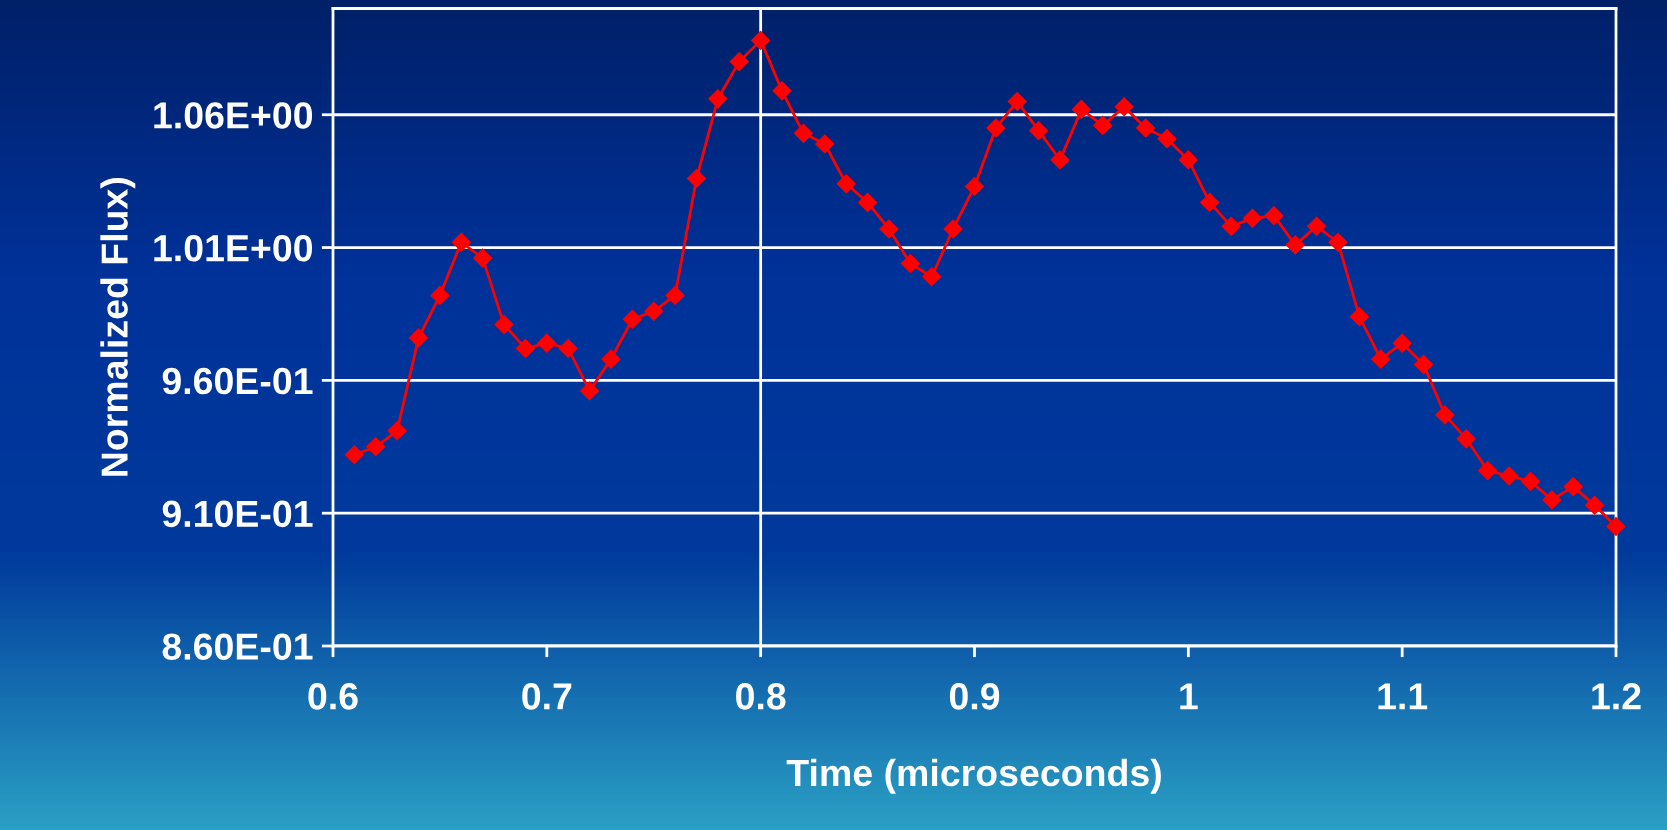  What do you see at coordinates (1189, 696) in the screenshot?
I see `x-tick-label: 1` at bounding box center [1189, 696].